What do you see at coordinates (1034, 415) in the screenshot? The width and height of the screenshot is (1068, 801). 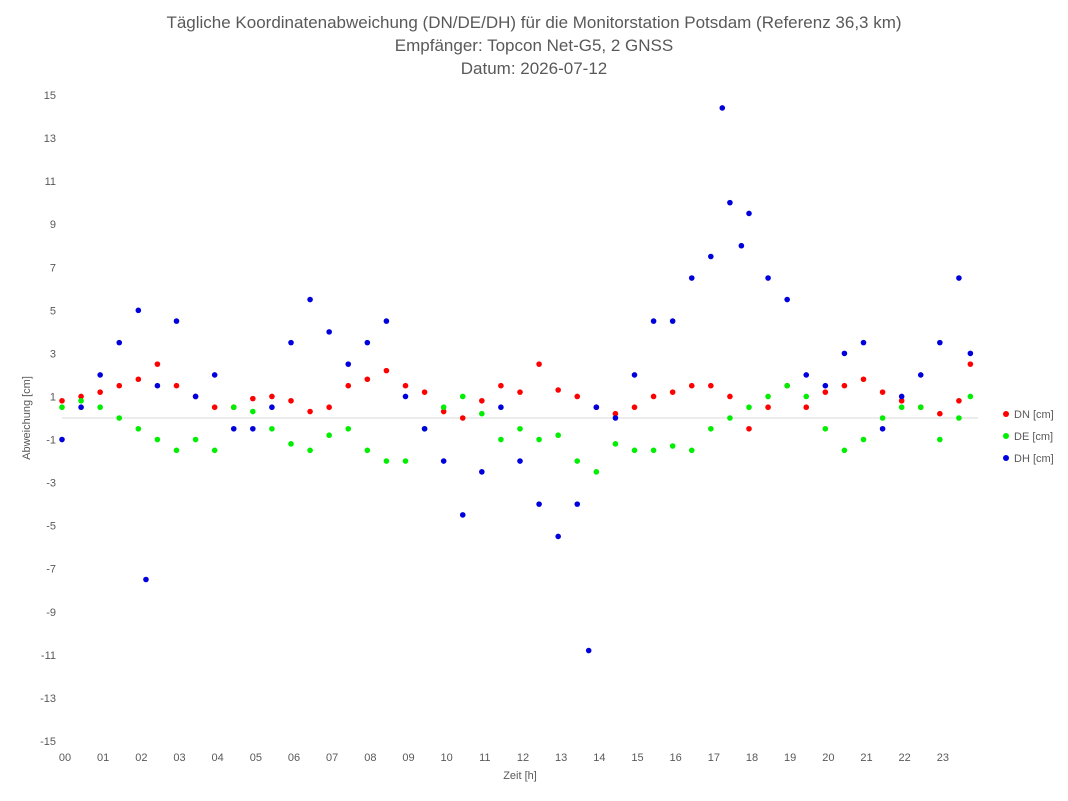 I see `legend-label: DN [cm]` at bounding box center [1034, 415].